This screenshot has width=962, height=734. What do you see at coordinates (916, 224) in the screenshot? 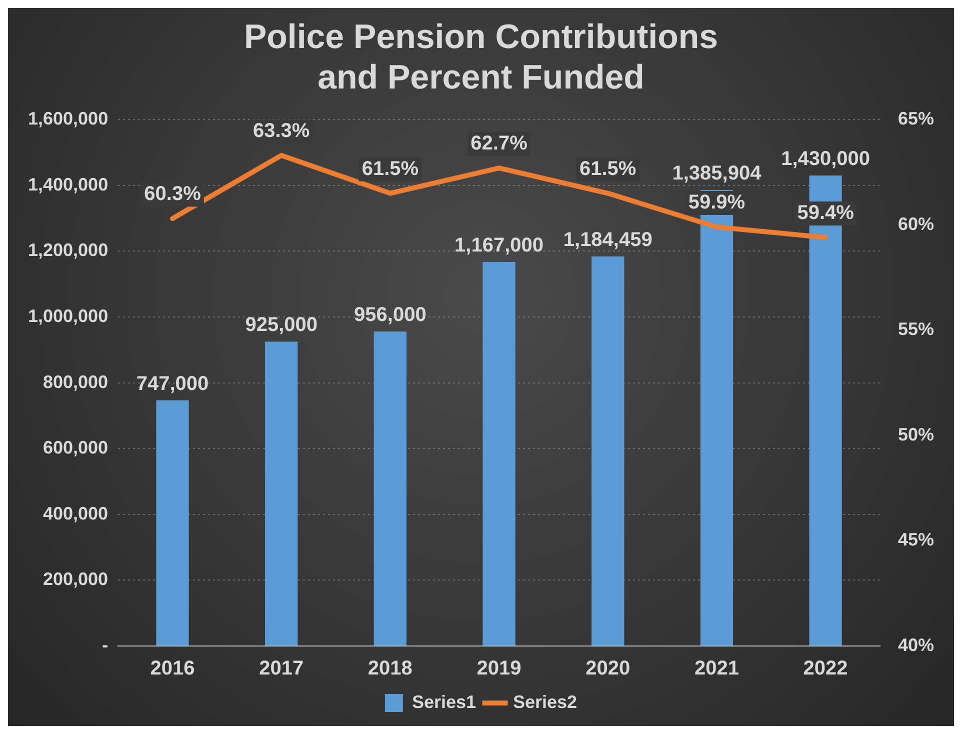
I see `y2-tick-label: 60%` at bounding box center [916, 224].